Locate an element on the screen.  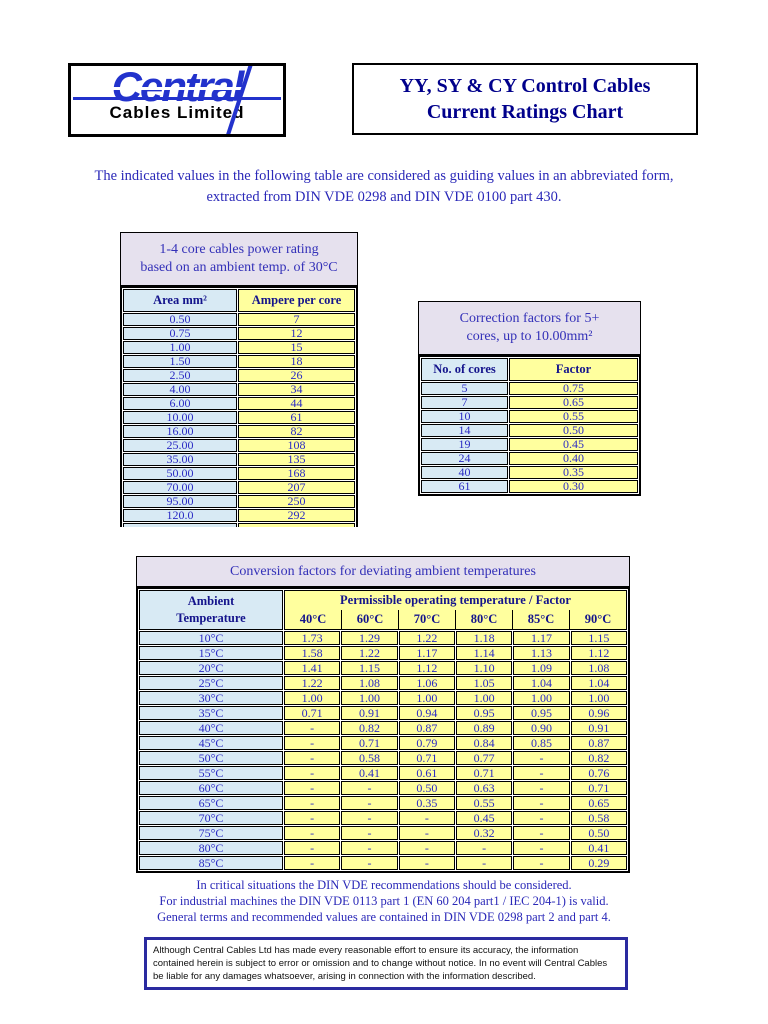
ambient-temp-cell: 80°C is located at coordinates (211, 848).